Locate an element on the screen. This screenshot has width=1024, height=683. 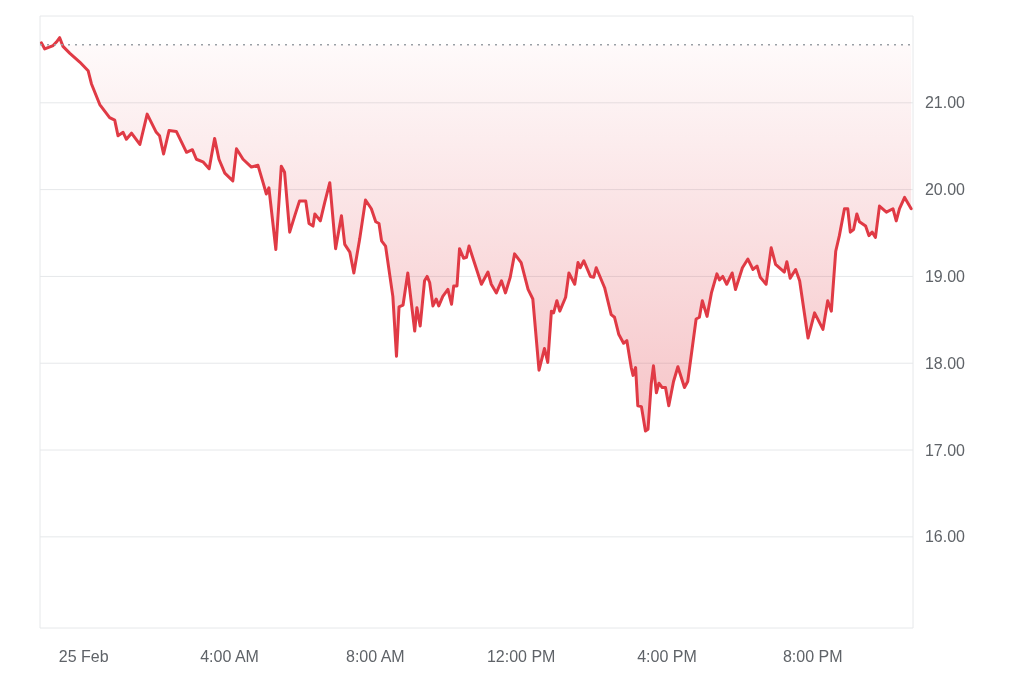
x-tick-label: 4:00 PM is located at coordinates (667, 656).